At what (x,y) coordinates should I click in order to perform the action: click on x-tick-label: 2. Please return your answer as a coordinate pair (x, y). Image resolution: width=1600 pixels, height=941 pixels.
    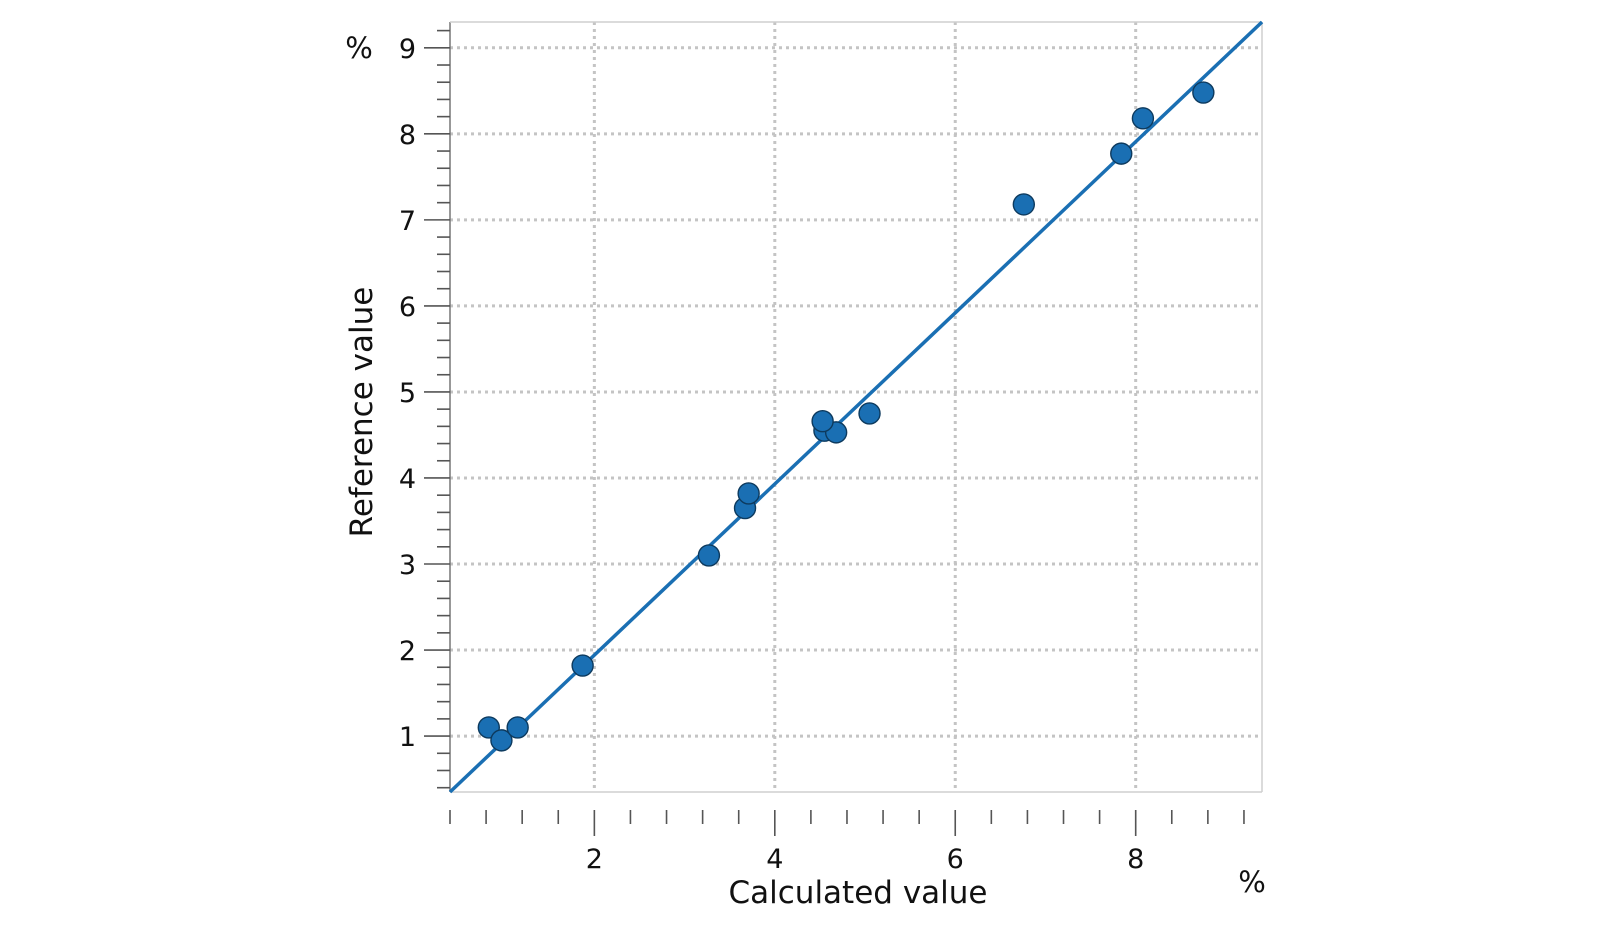
    Looking at the image, I should click on (594, 859).